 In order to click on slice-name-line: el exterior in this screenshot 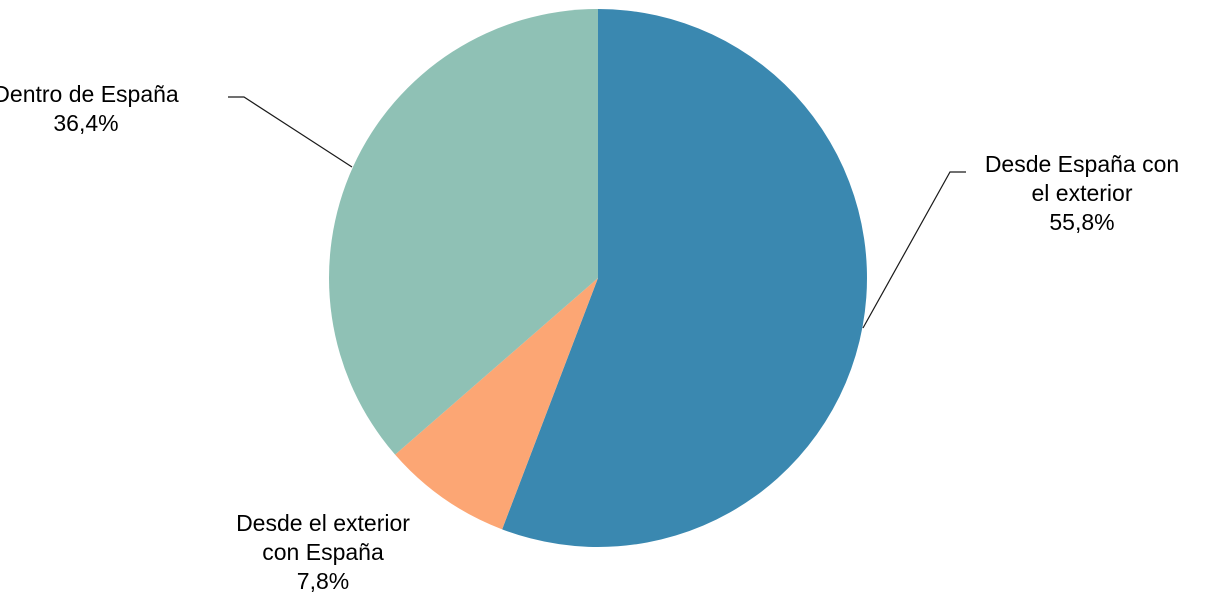, I will do `click(1082, 193)`.